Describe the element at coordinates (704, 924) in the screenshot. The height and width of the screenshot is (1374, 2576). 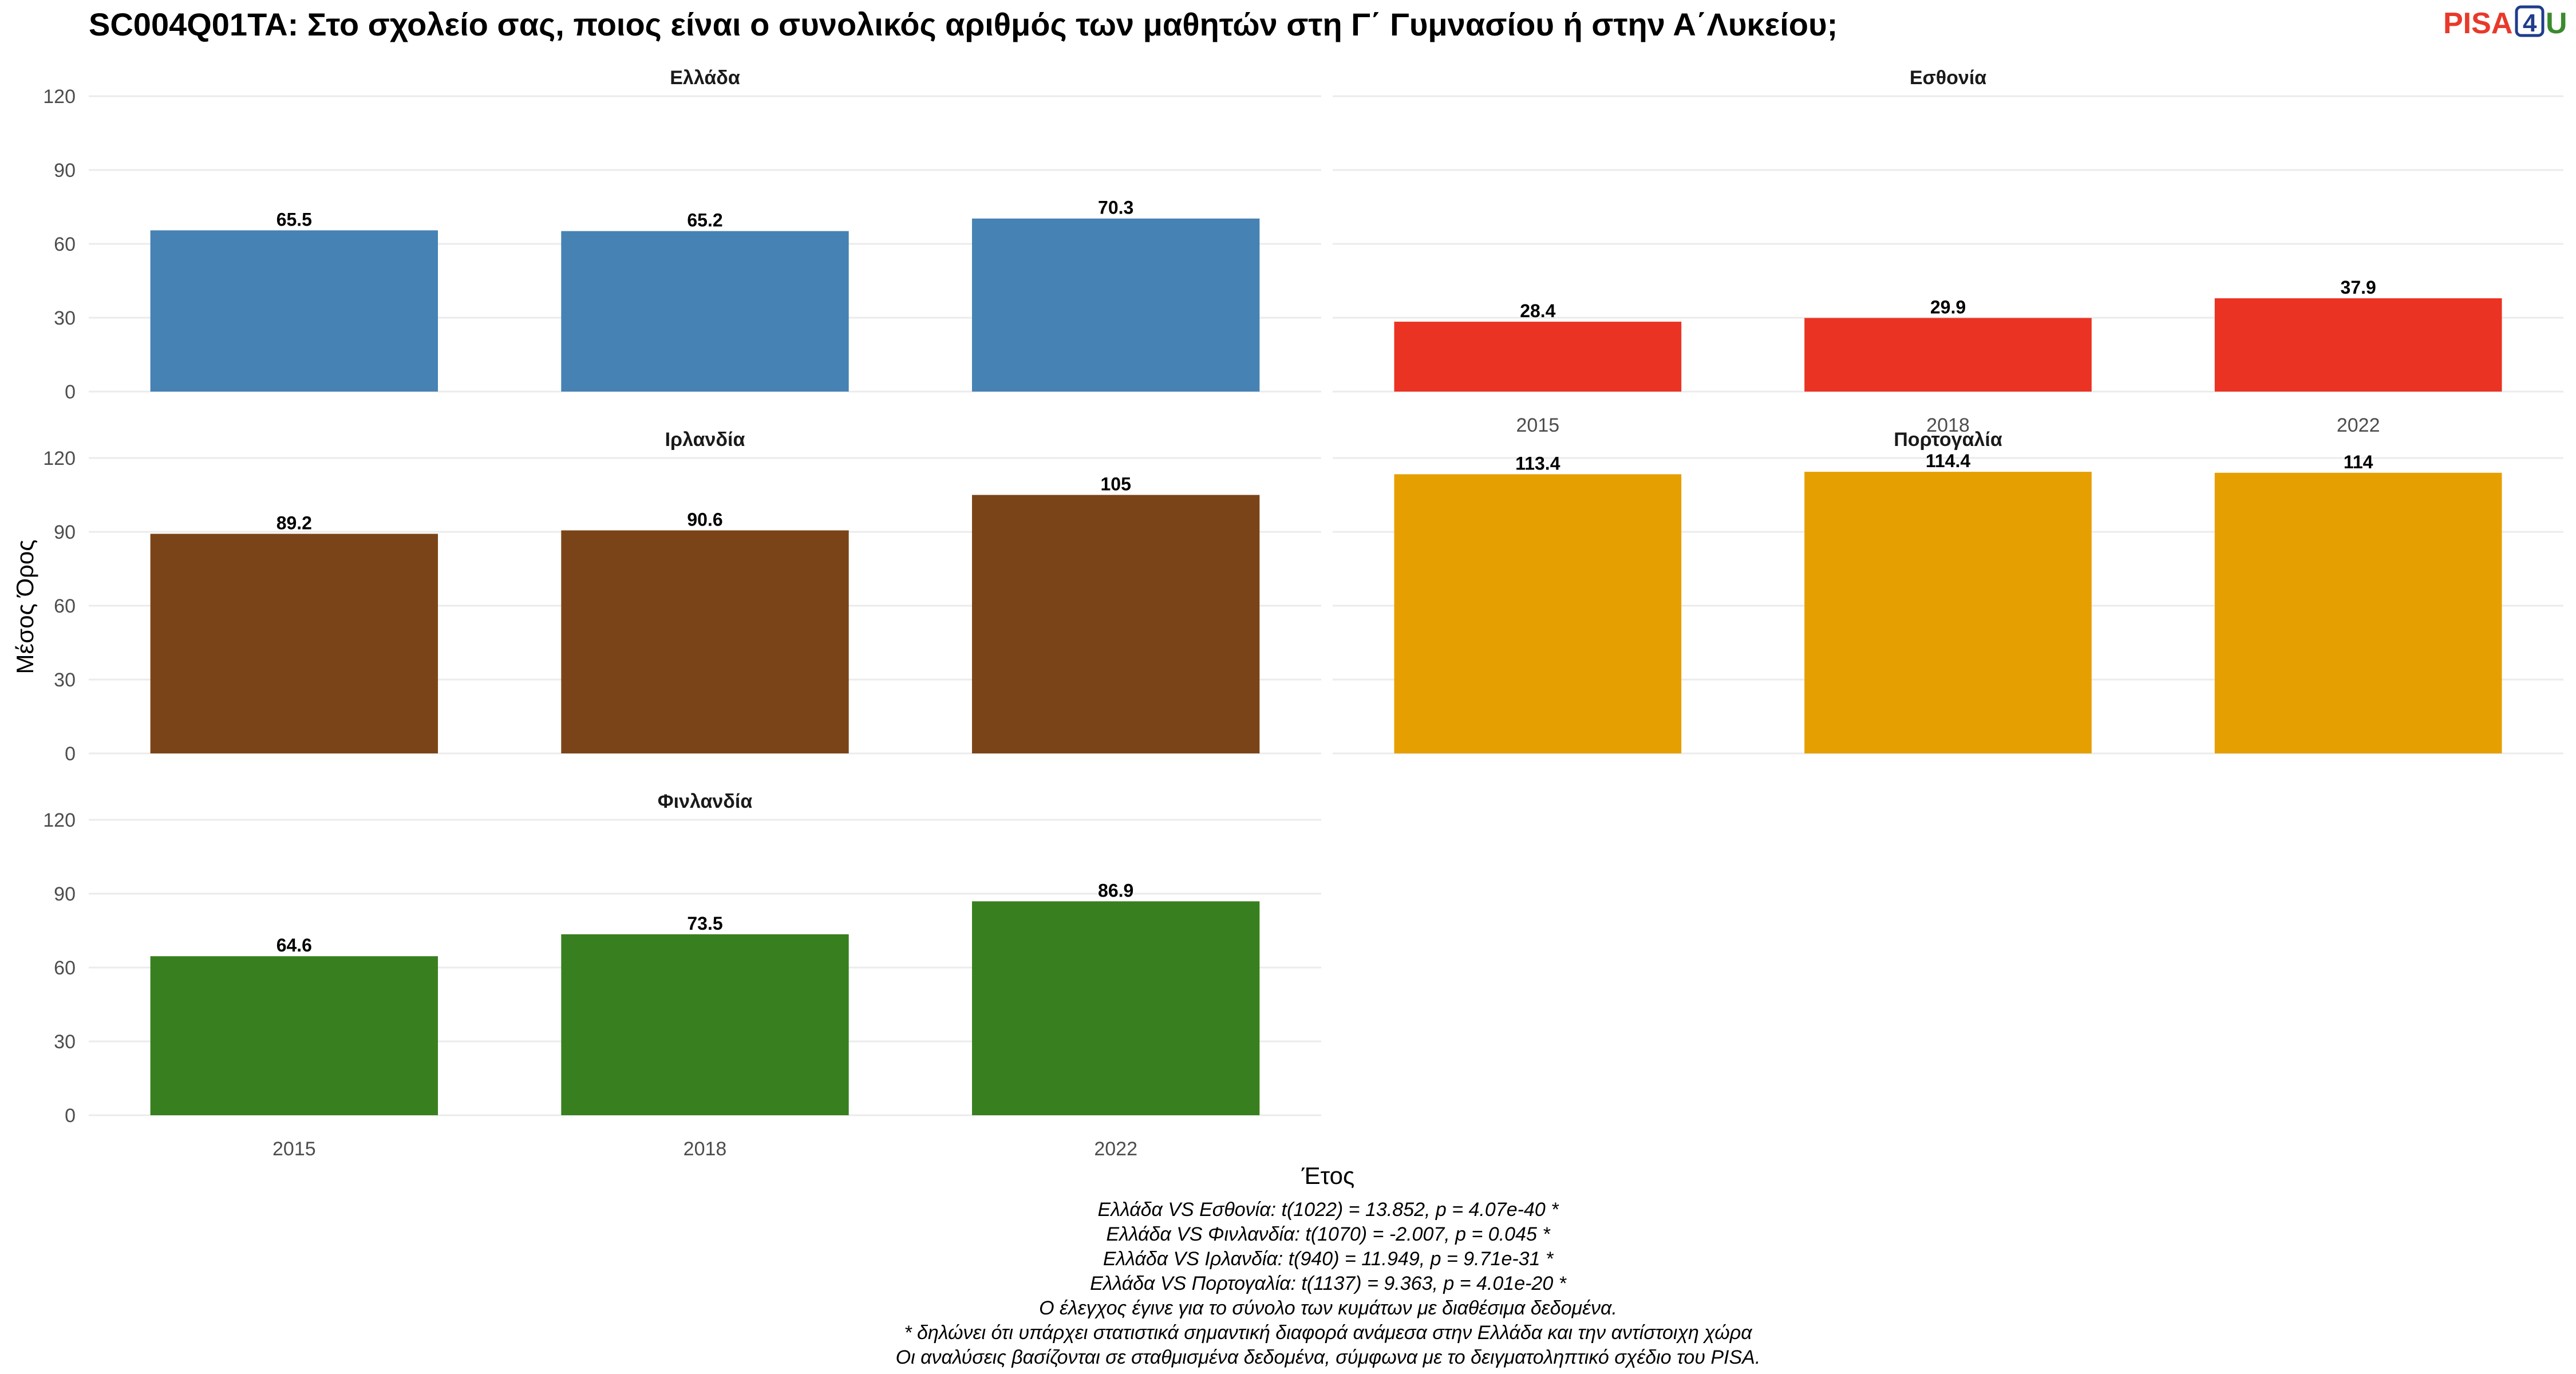
I see `bar-value-label: 73.5` at that location.